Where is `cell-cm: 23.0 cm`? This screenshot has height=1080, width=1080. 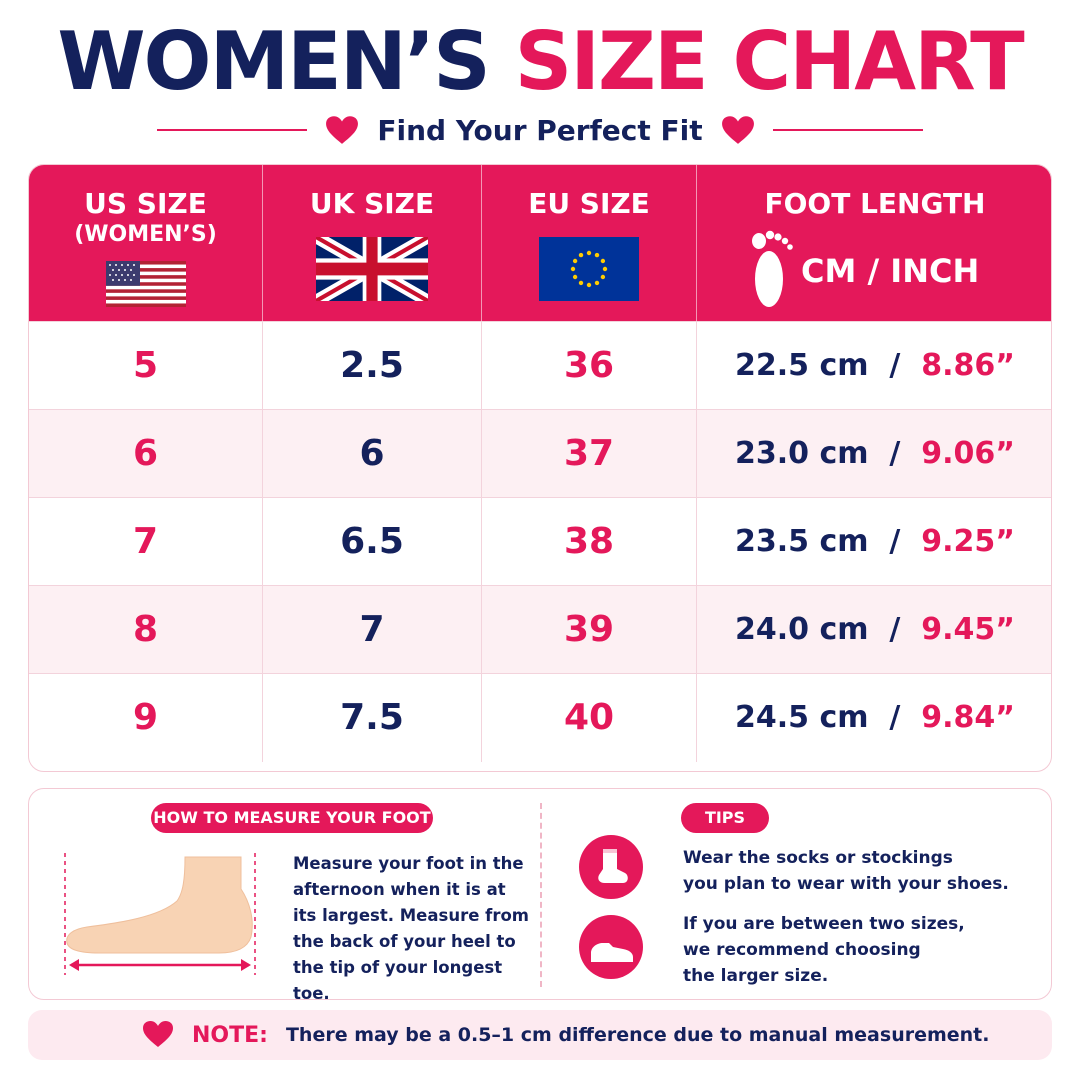
cell-cm: 23.0 cm is located at coordinates (801, 453).